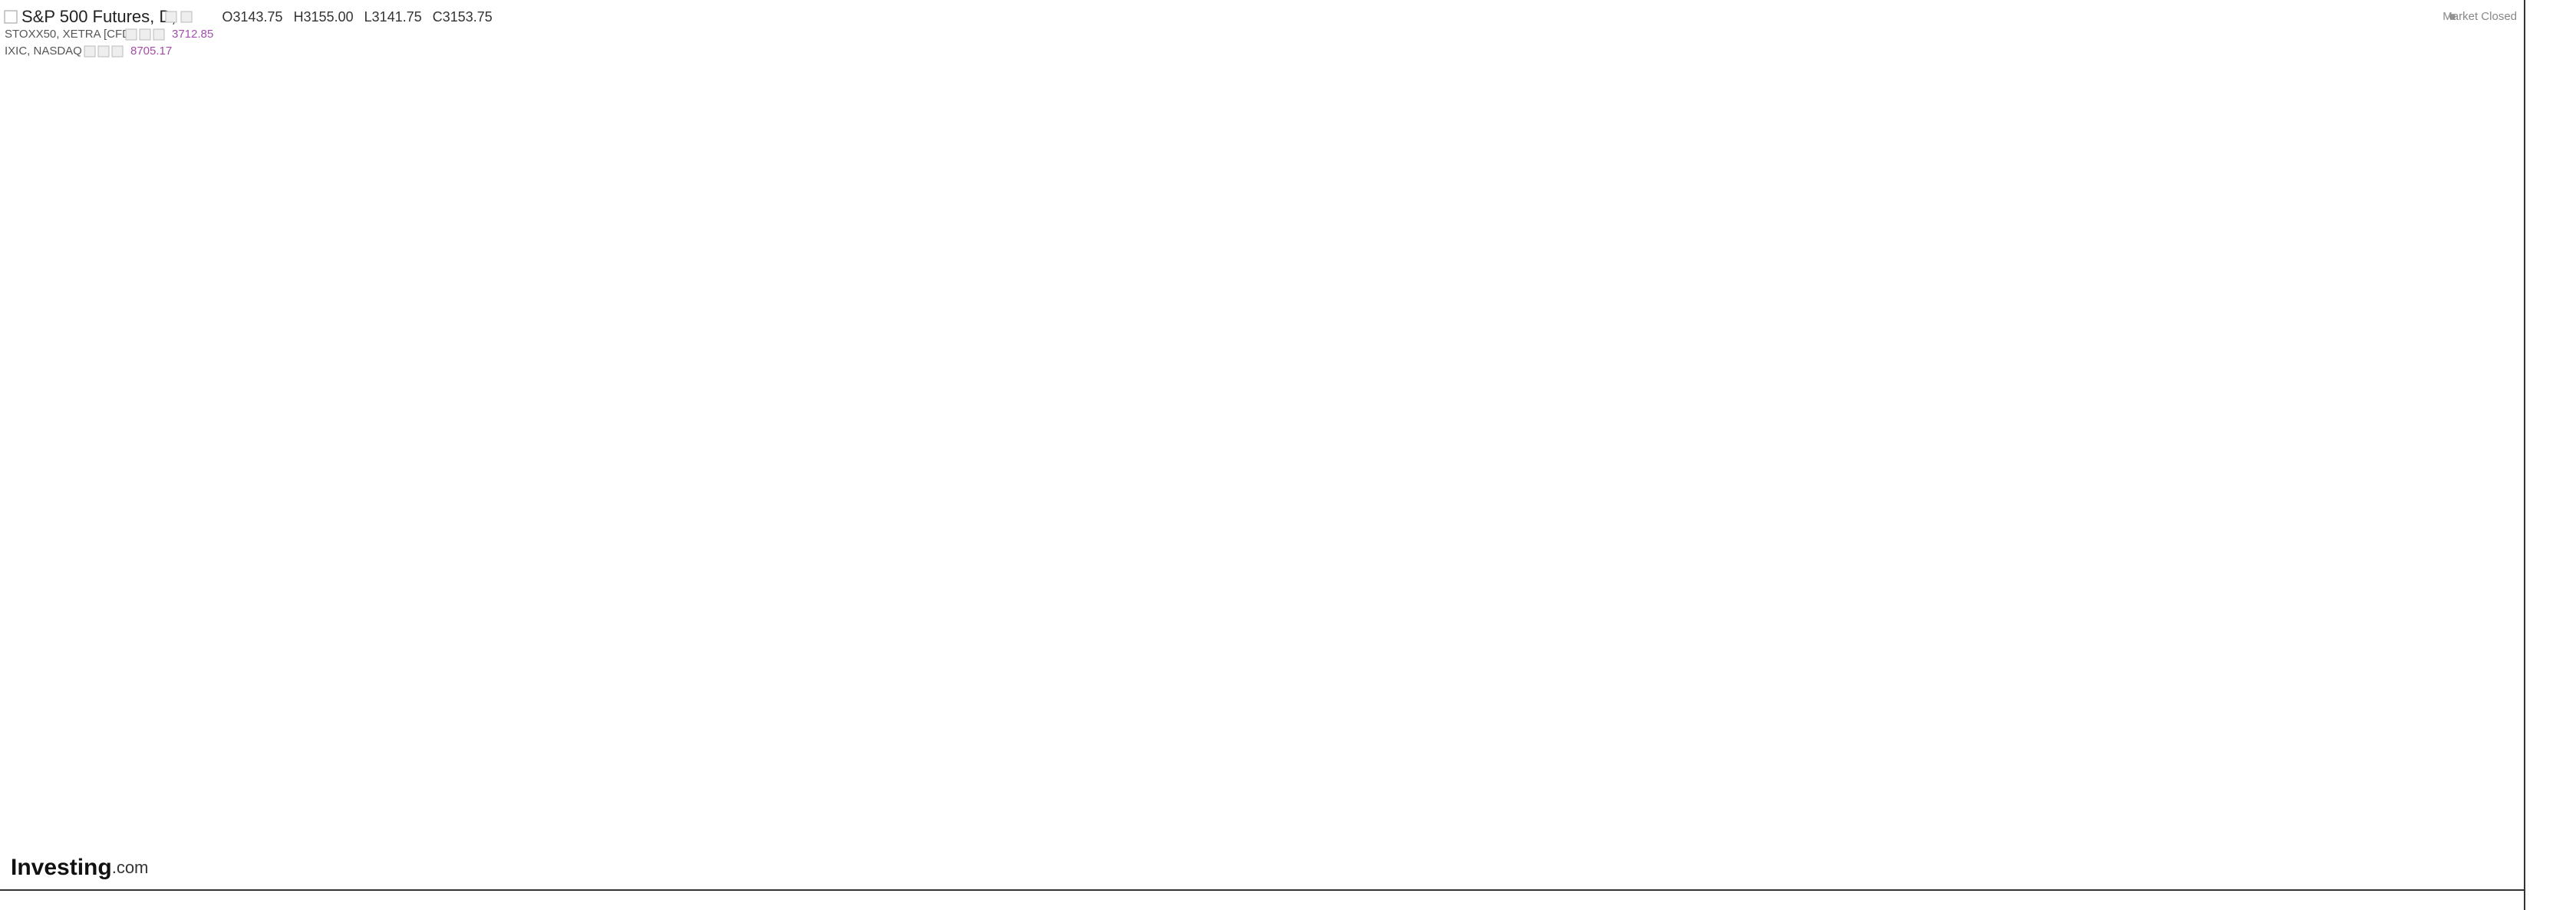 This screenshot has height=910, width=2576. What do you see at coordinates (323, 17) in the screenshot?
I see `ohlc-high: H3155.00` at bounding box center [323, 17].